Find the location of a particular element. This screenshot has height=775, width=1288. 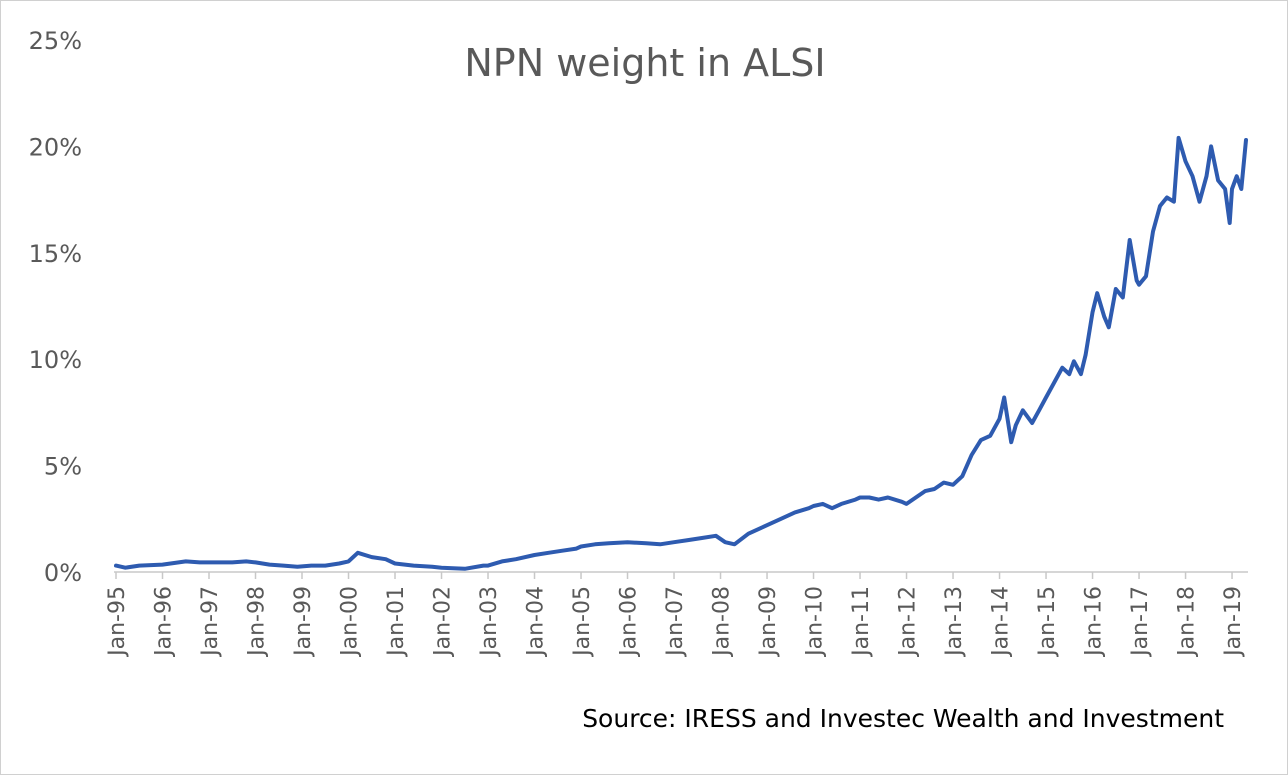

x-tick-label: Jan-02 is located at coordinates (443, 622).